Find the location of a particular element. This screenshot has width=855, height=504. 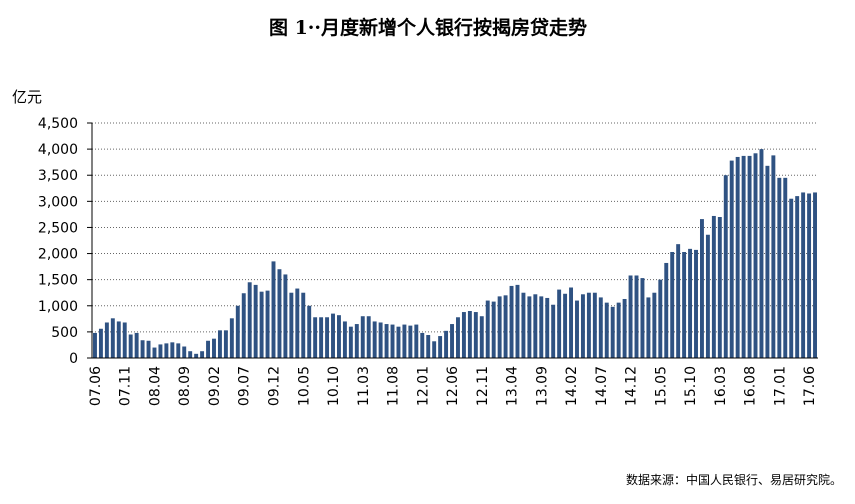

y-tick-label: 2,000 is located at coordinates (58, 255).